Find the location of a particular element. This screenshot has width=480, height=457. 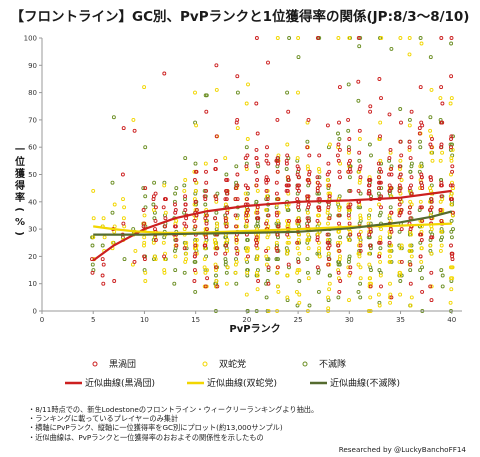

x-tick-label: 15 is located at coordinates (195, 320).